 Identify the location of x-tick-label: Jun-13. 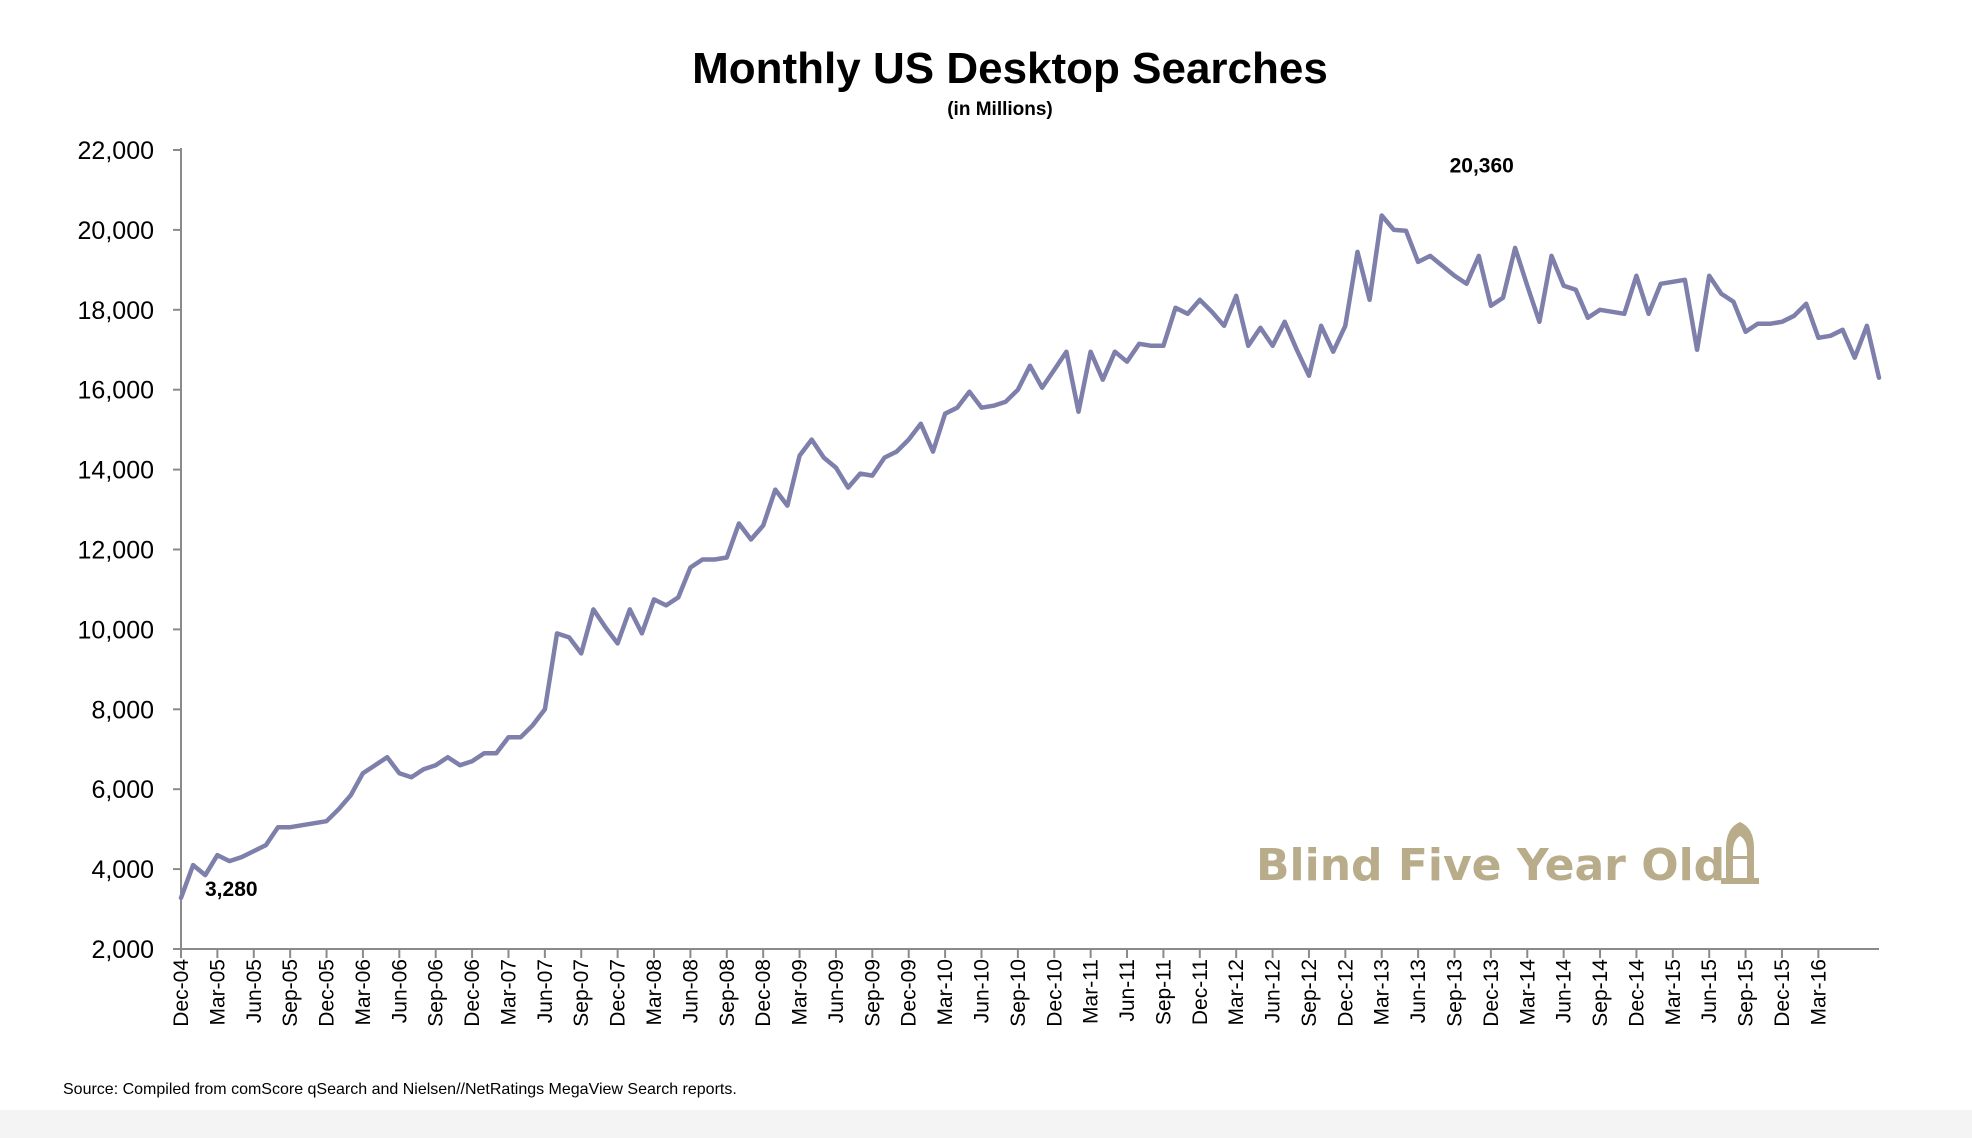
(1418, 991).